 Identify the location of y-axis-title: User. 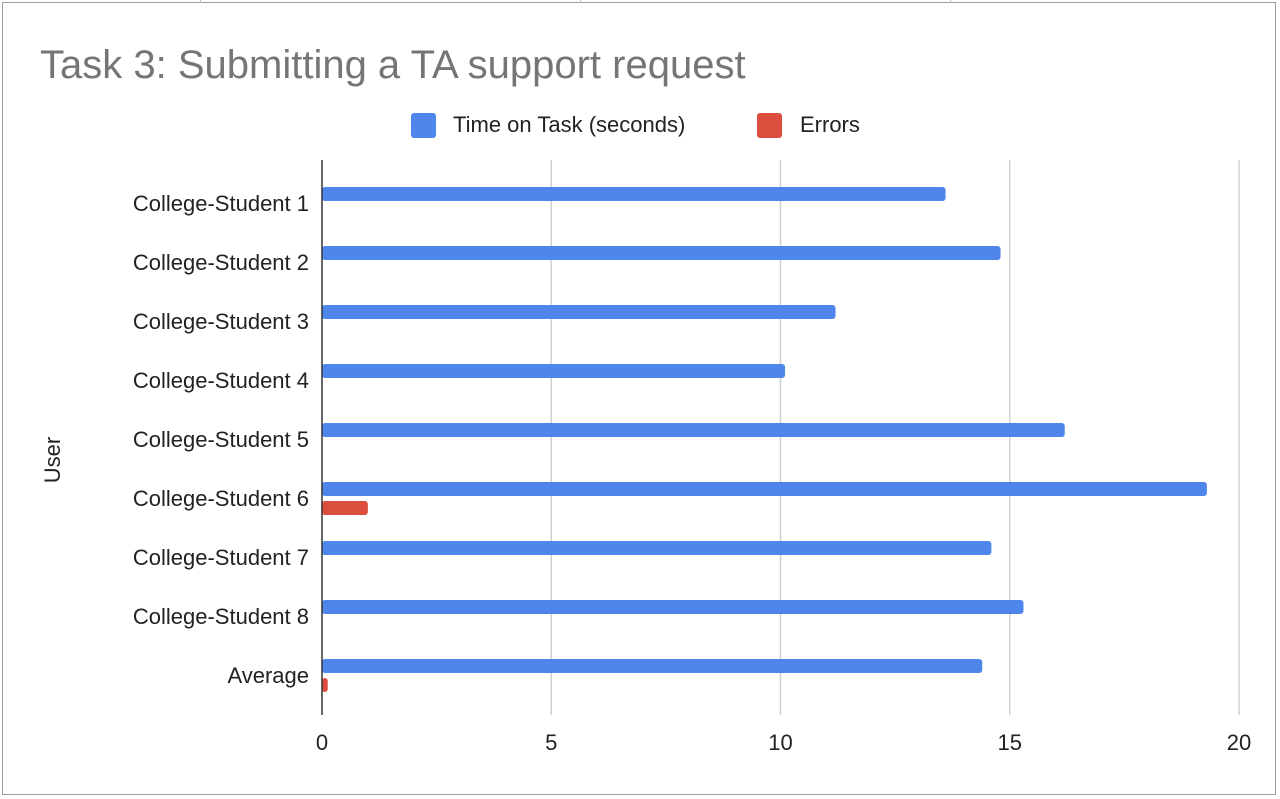
(52, 460).